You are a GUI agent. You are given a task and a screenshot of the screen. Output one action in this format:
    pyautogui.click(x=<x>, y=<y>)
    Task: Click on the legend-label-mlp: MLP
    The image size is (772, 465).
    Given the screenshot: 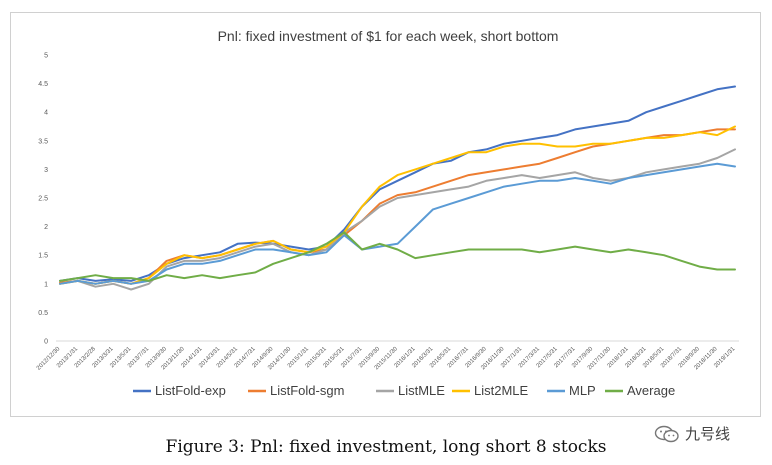 What is the action you would take?
    pyautogui.click(x=582, y=390)
    